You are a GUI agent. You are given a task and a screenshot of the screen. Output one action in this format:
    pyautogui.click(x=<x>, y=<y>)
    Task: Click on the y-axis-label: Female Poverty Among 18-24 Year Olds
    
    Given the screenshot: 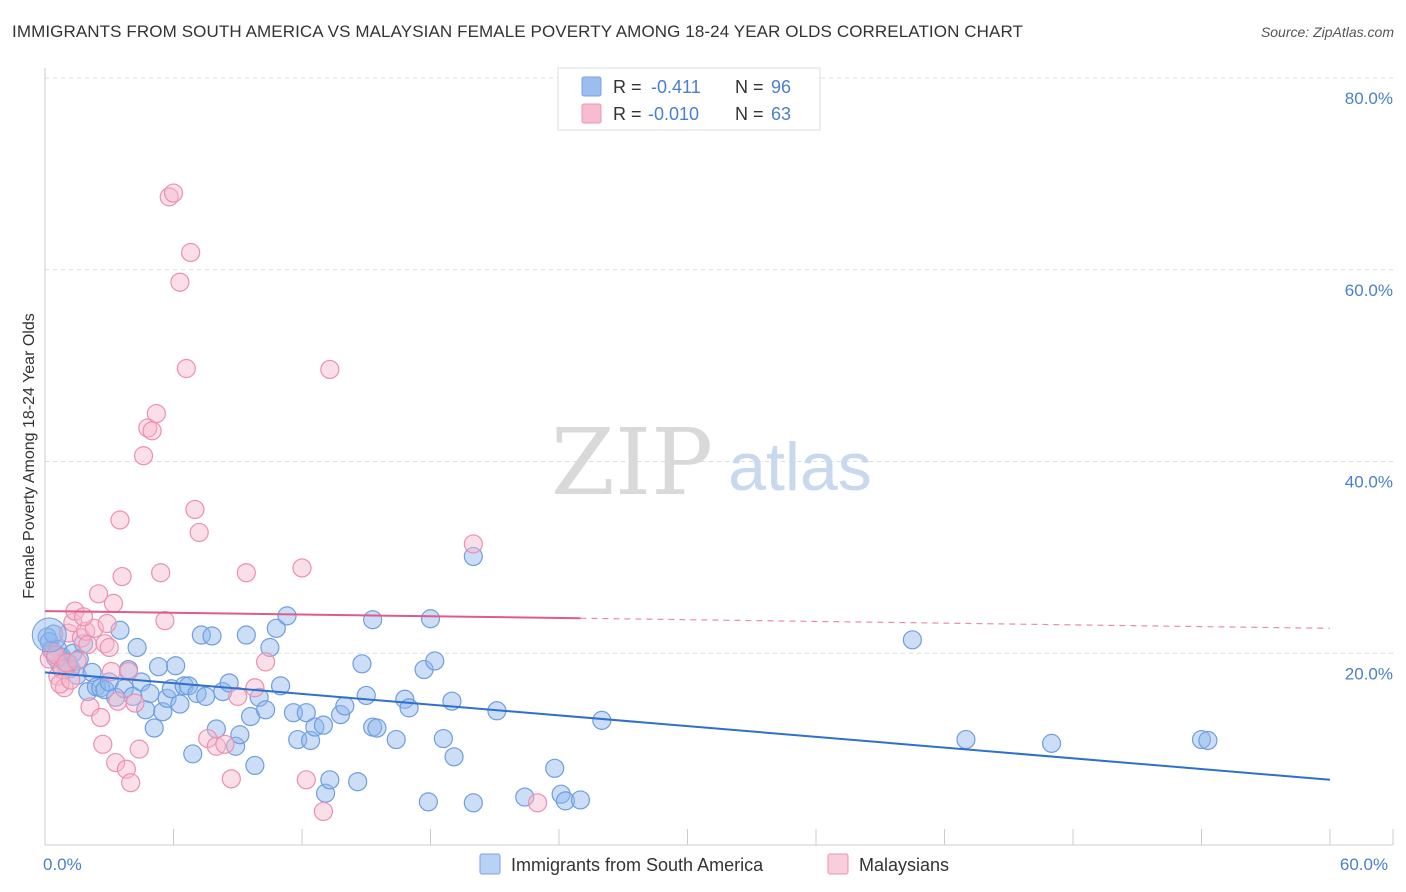 What is the action you would take?
    pyautogui.click(x=29, y=456)
    